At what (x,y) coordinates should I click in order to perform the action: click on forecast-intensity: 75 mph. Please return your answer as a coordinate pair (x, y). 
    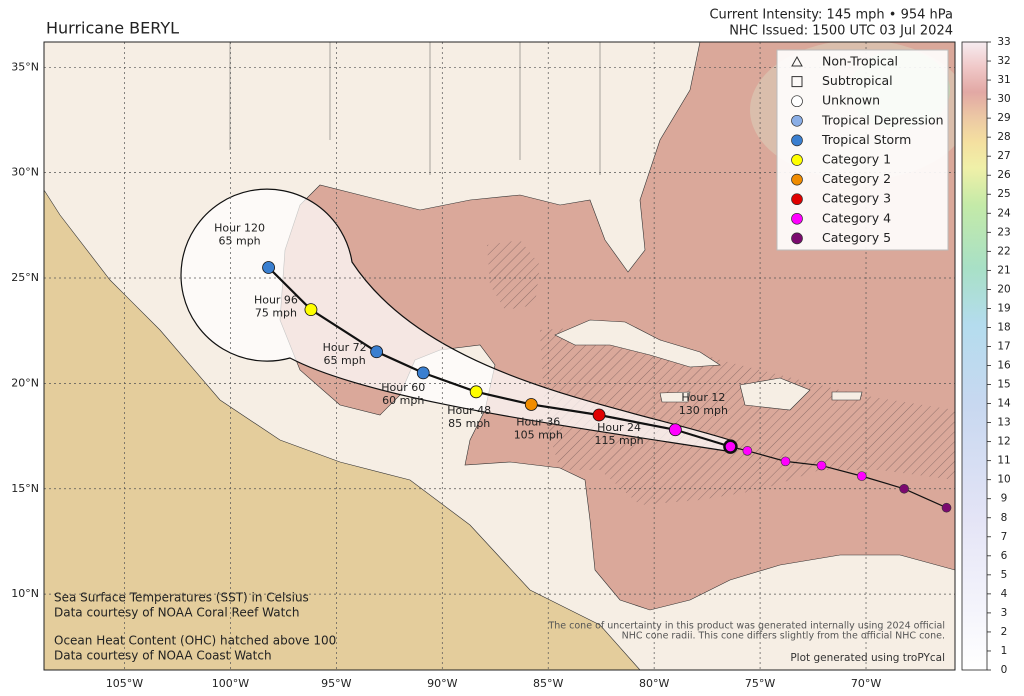
    Looking at the image, I should click on (276, 313).